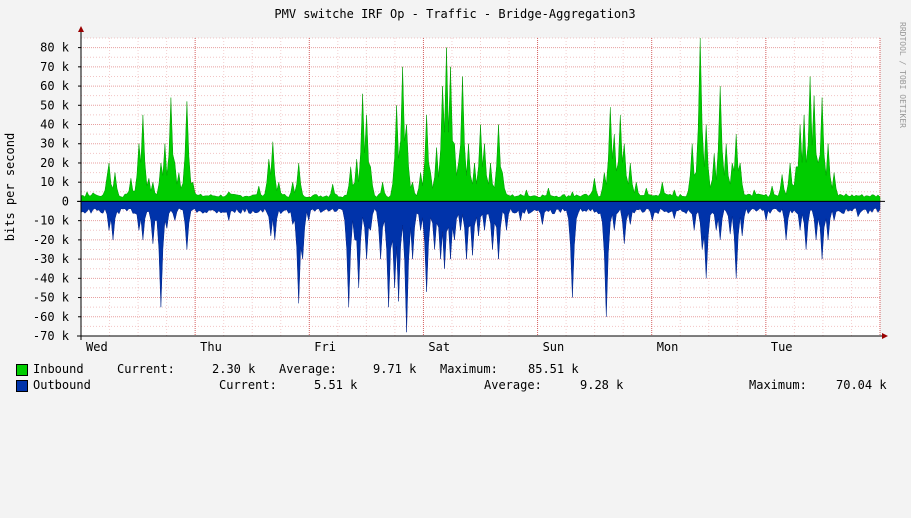 The height and width of the screenshot is (518, 911). What do you see at coordinates (62, 385) in the screenshot?
I see `legend-label-outbound: Outbound` at bounding box center [62, 385].